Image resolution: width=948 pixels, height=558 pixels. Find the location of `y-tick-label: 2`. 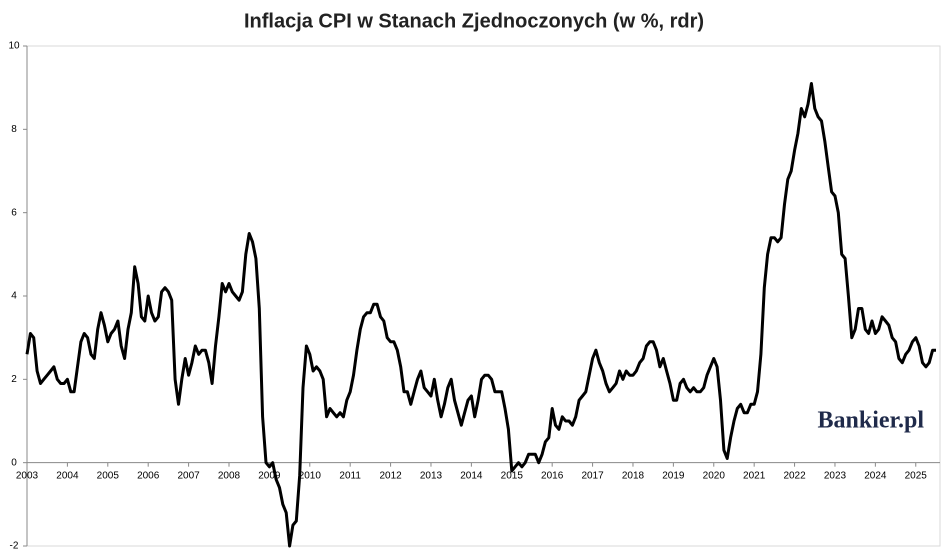

y-tick-label: 2 is located at coordinates (14, 379).